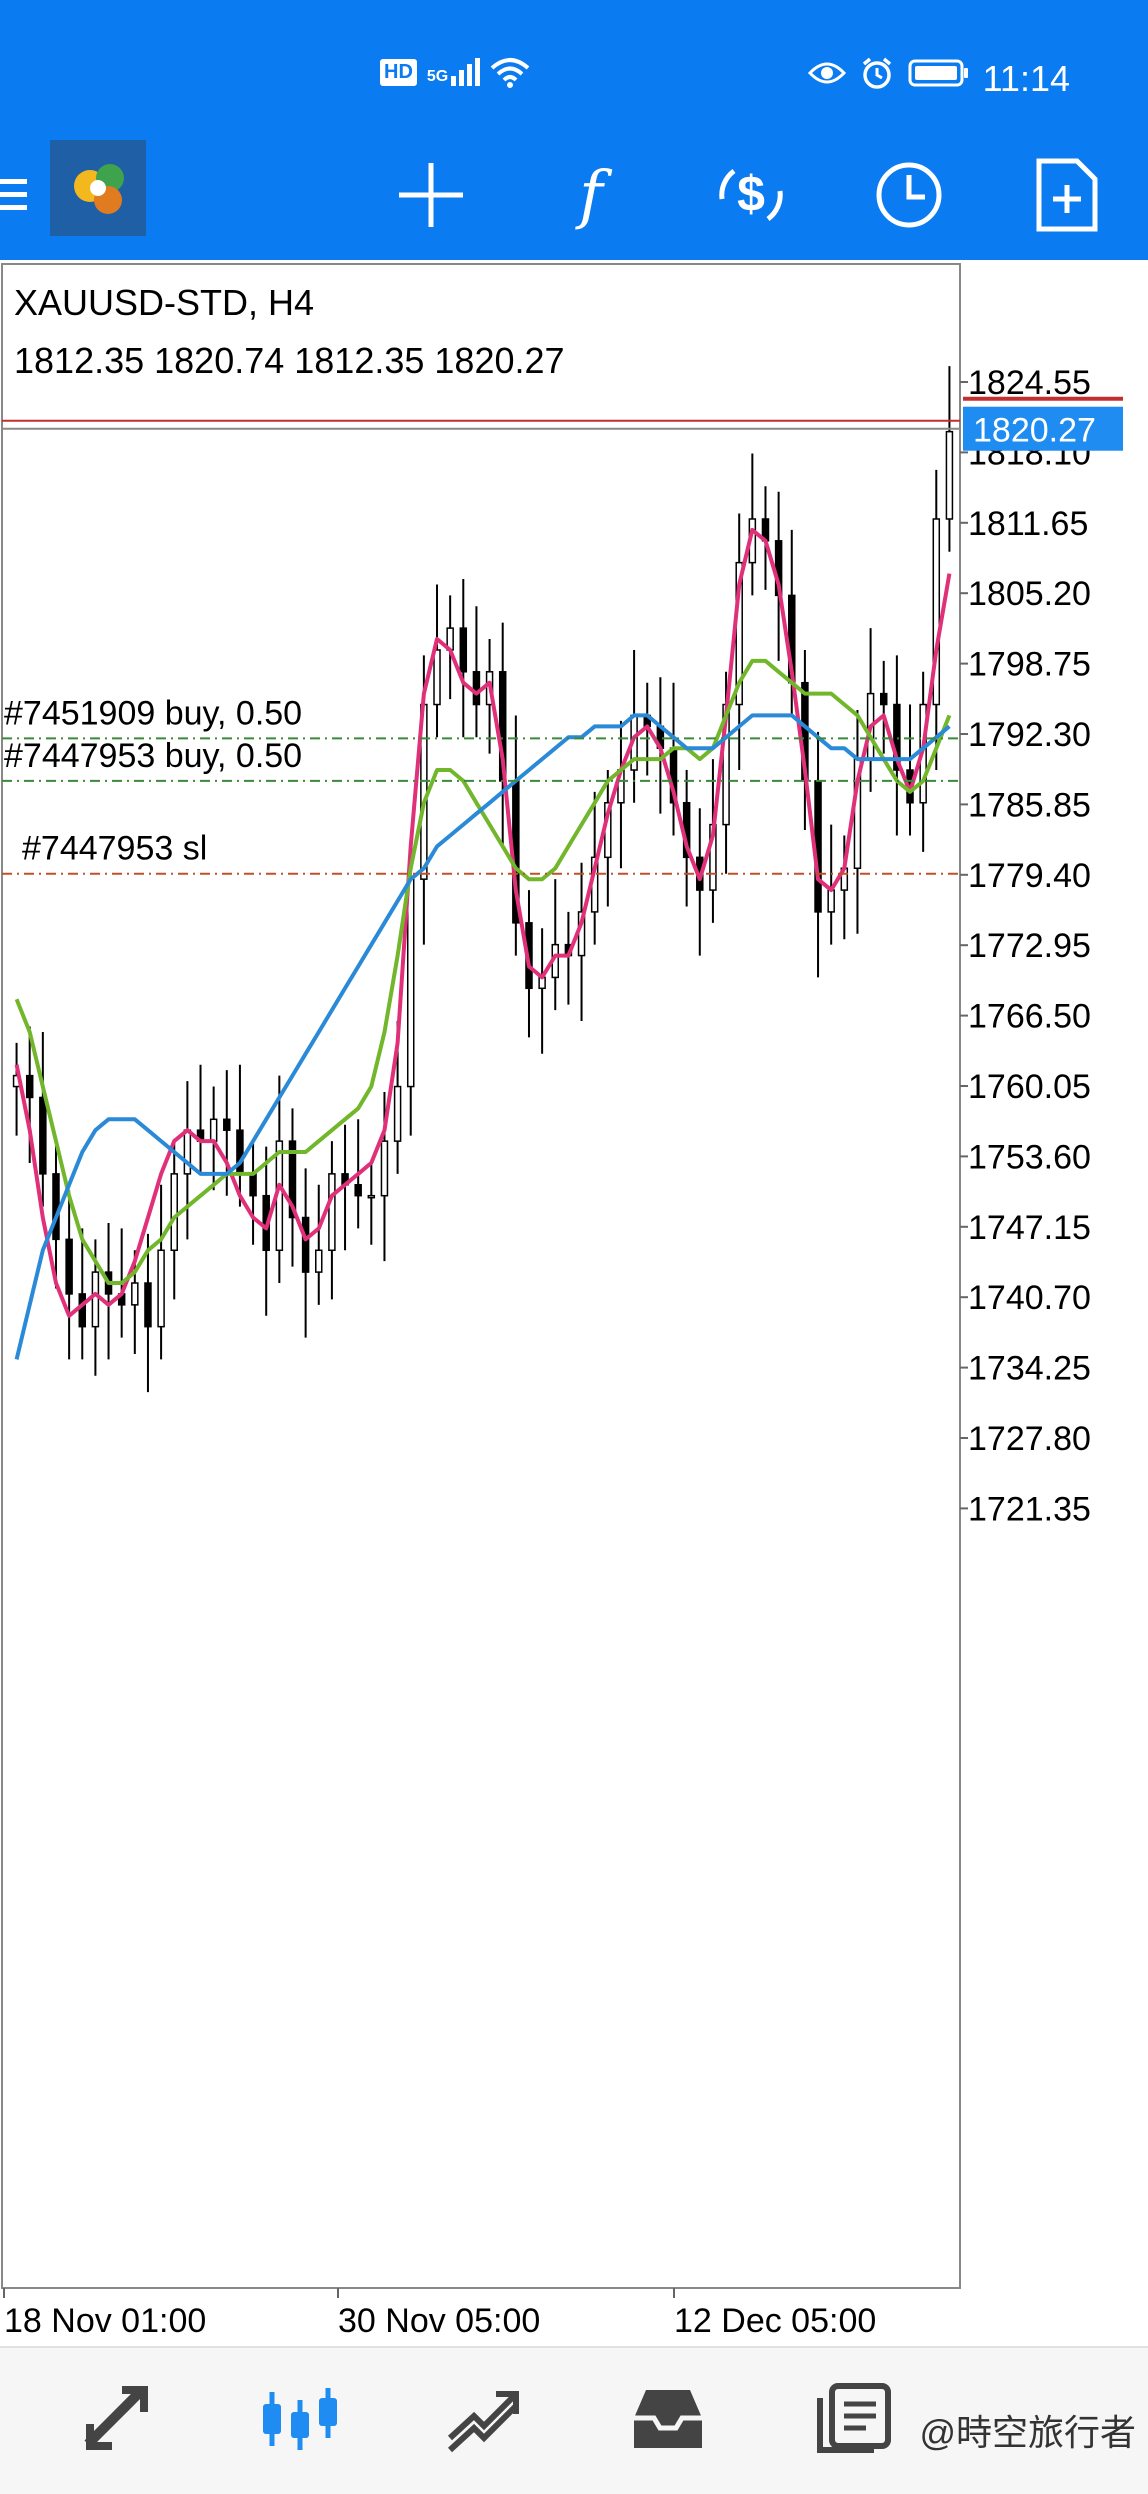 Image resolution: width=1148 pixels, height=2494 pixels. Describe the element at coordinates (938, 73) in the screenshot. I see `battery-icon` at that location.